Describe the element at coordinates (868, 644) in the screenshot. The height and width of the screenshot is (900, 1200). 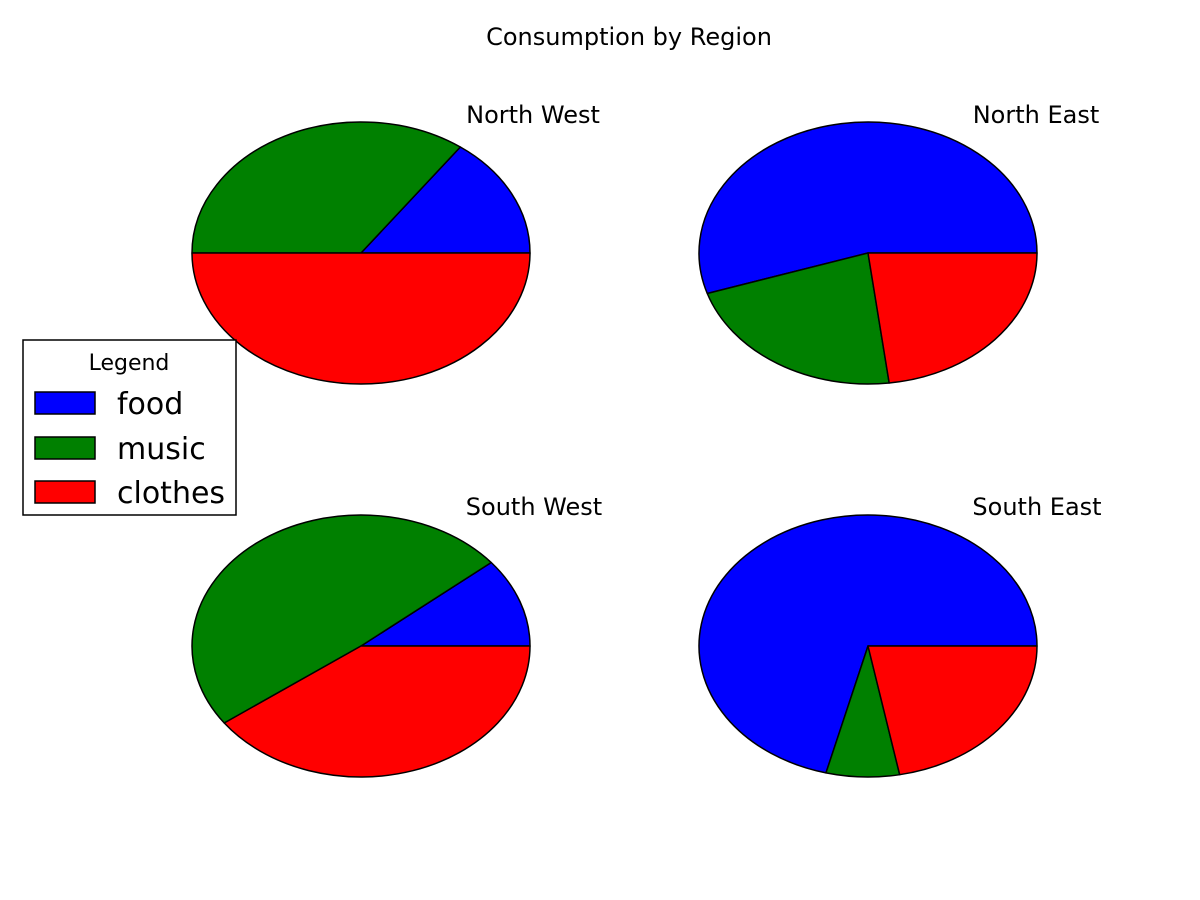
I see `pie-slice-south-east-food` at that location.